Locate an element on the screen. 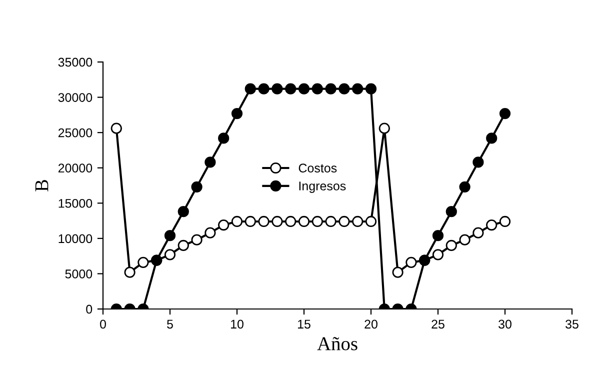 This screenshot has height=371, width=605. x-tick-label: 25 is located at coordinates (438, 324).